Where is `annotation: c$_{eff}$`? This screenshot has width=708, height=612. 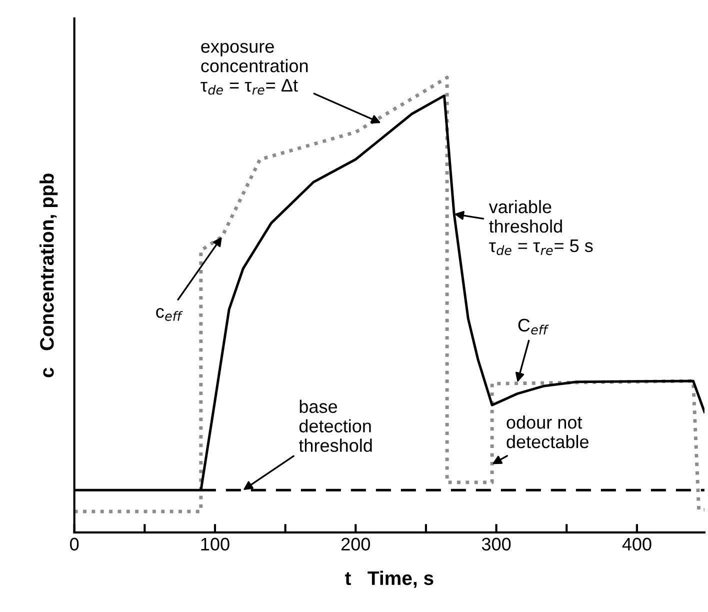 annotation: c$_{eff}$ is located at coordinates (169, 314).